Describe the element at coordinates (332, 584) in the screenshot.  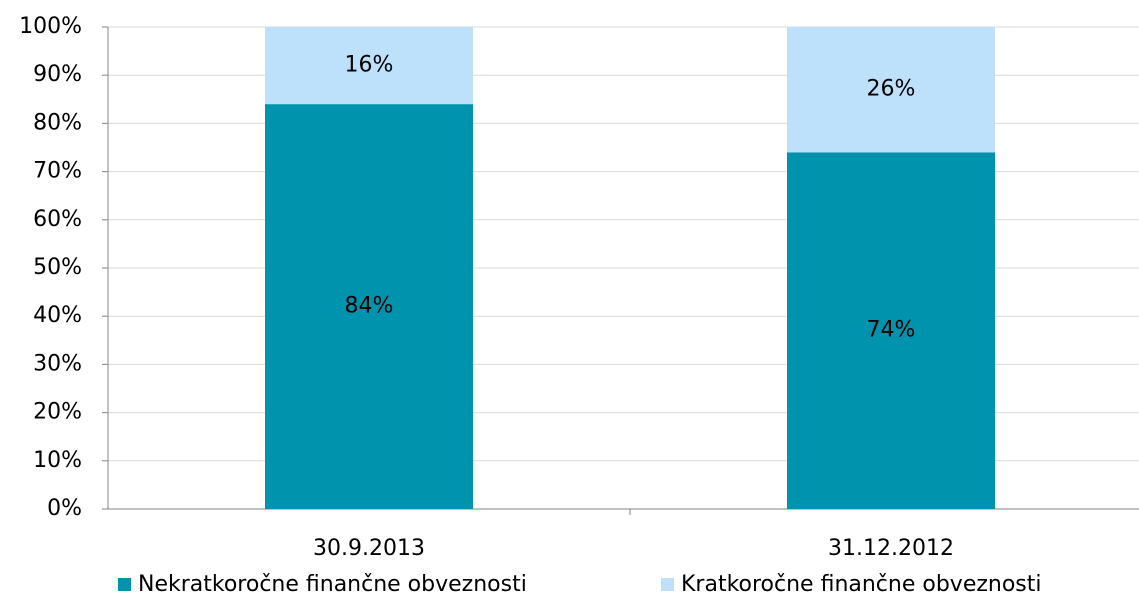
I see `legend-label: Nekratkoročne finančne obveznosti` at that location.